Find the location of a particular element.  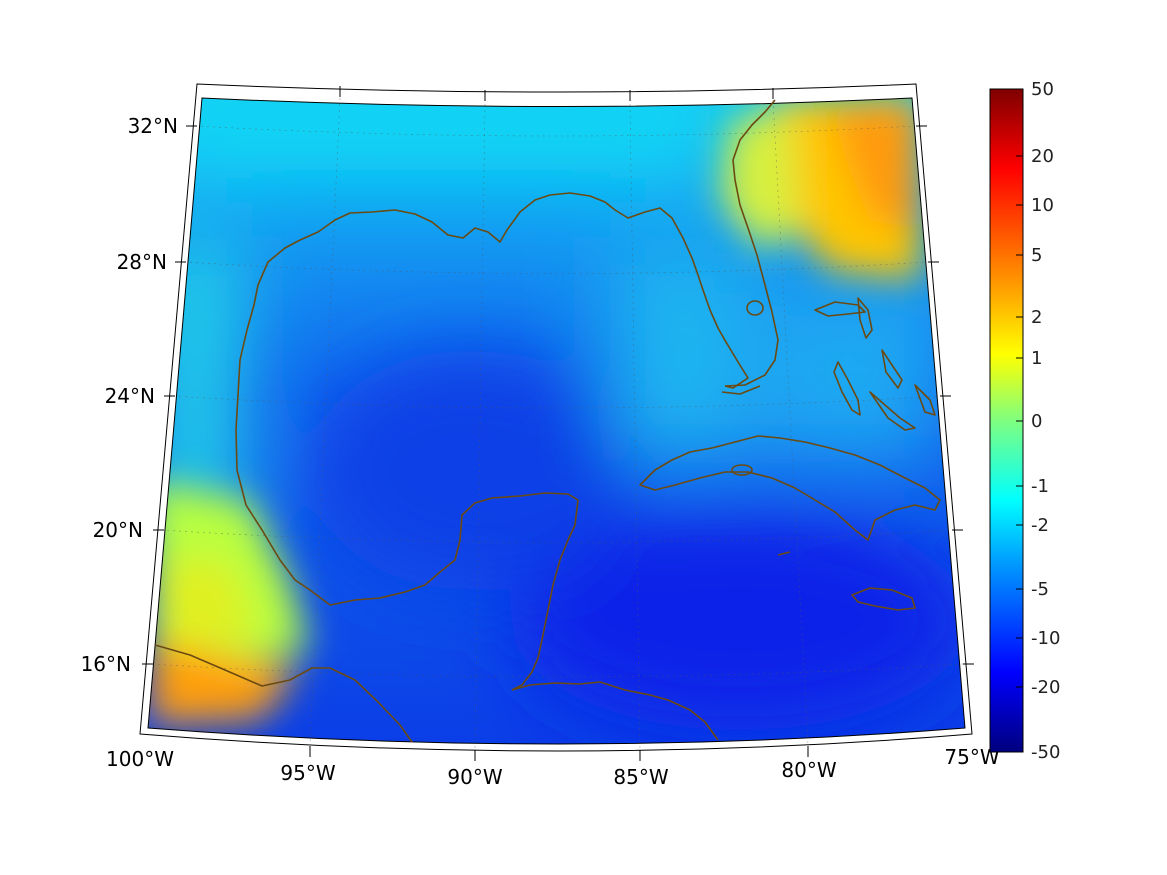

latitude-labels: 32°N 28°N 24°N 20°N 16°N is located at coordinates (129, 395).